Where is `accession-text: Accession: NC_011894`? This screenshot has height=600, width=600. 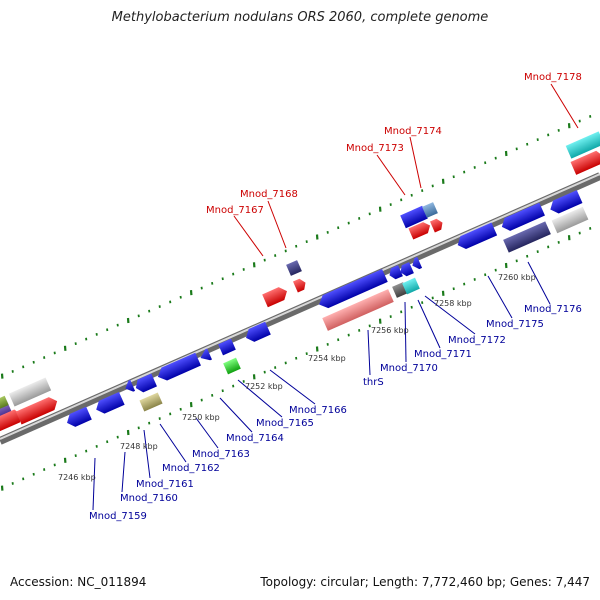 accession-text: Accession: NC_011894 is located at coordinates (78, 582).